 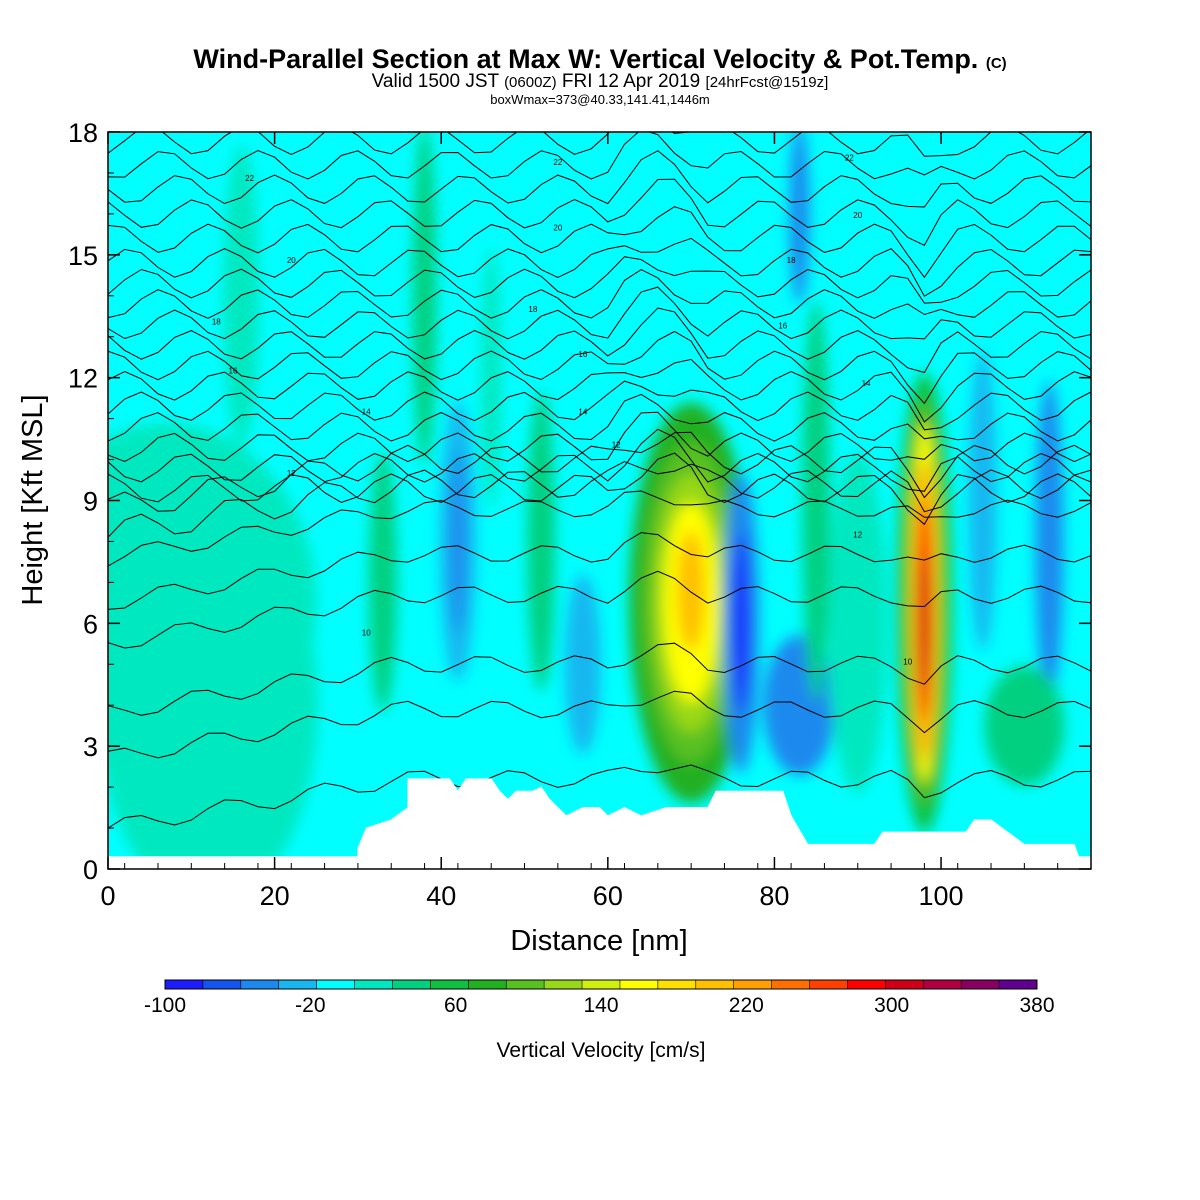 What do you see at coordinates (165, 1005) in the screenshot?
I see `colorbar-tick-label: -100` at bounding box center [165, 1005].